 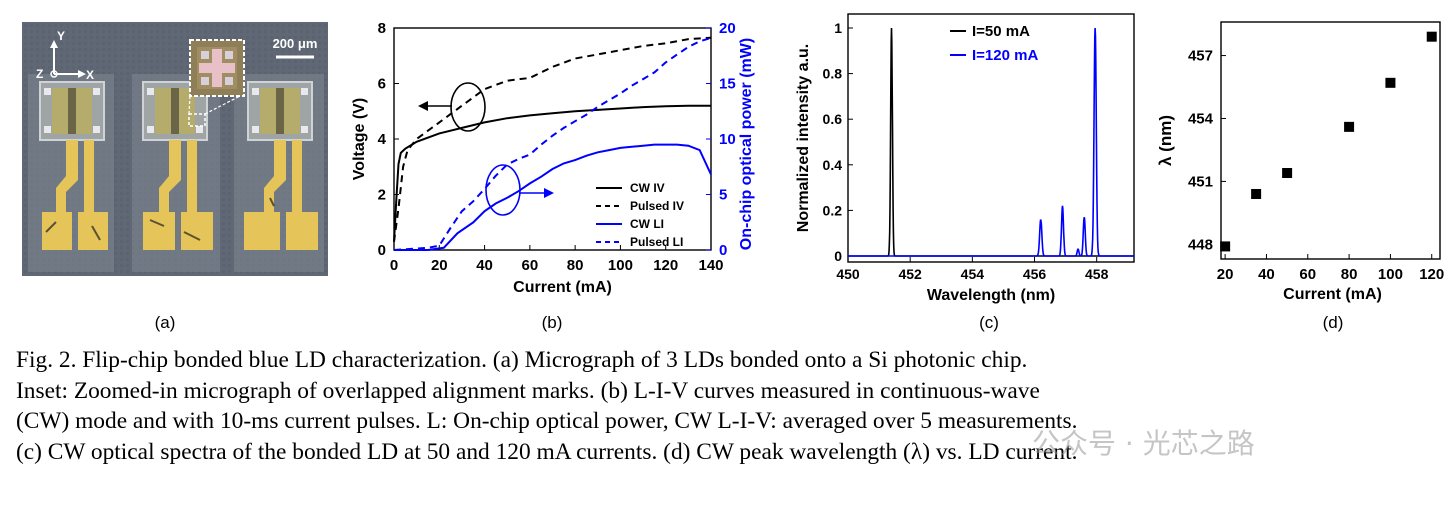 What do you see at coordinates (848, 274) in the screenshot?
I see `x-tick-label: 450` at bounding box center [848, 274].